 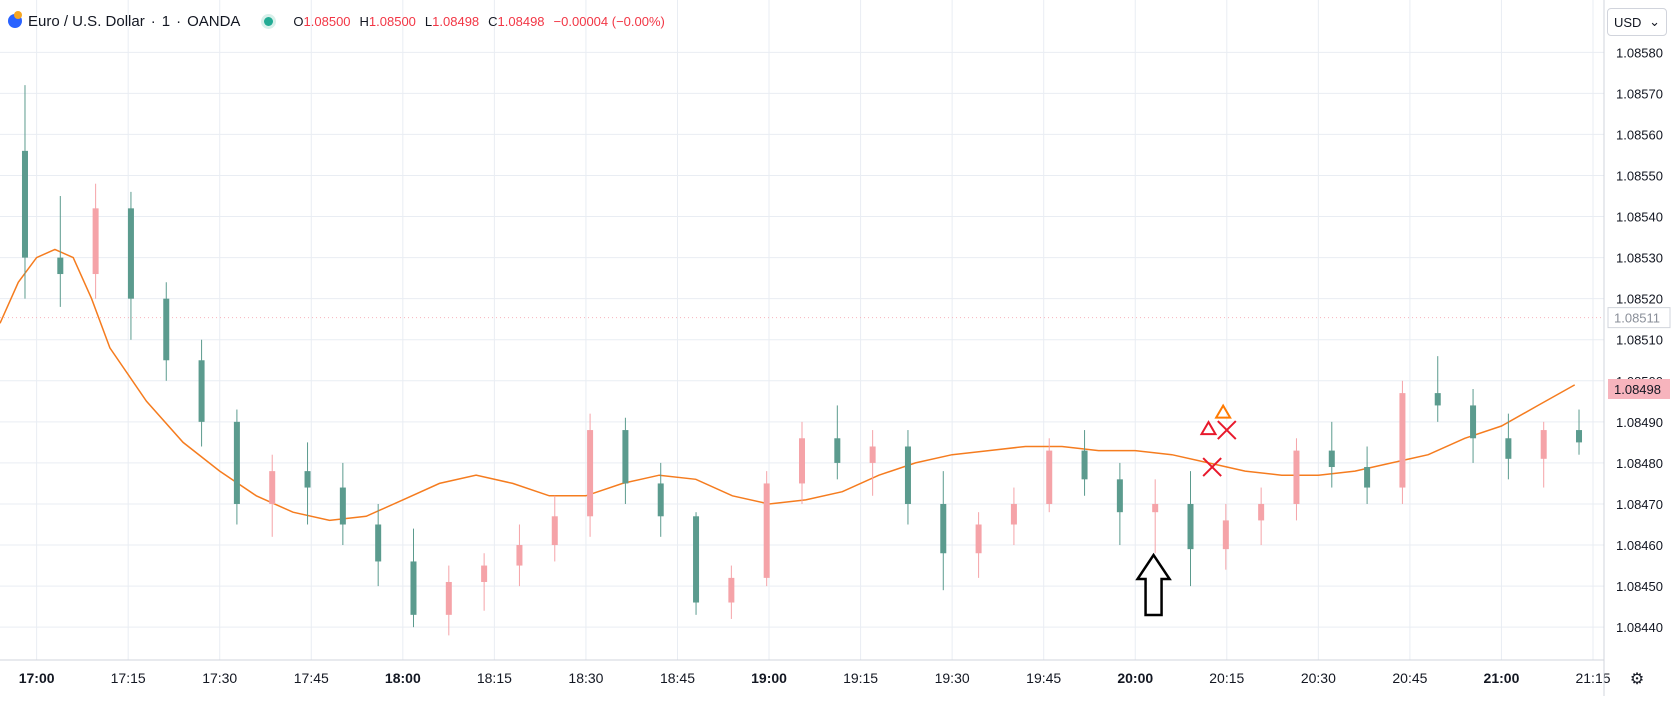 I want to click on low-value: 1.08498, so click(x=456, y=21).